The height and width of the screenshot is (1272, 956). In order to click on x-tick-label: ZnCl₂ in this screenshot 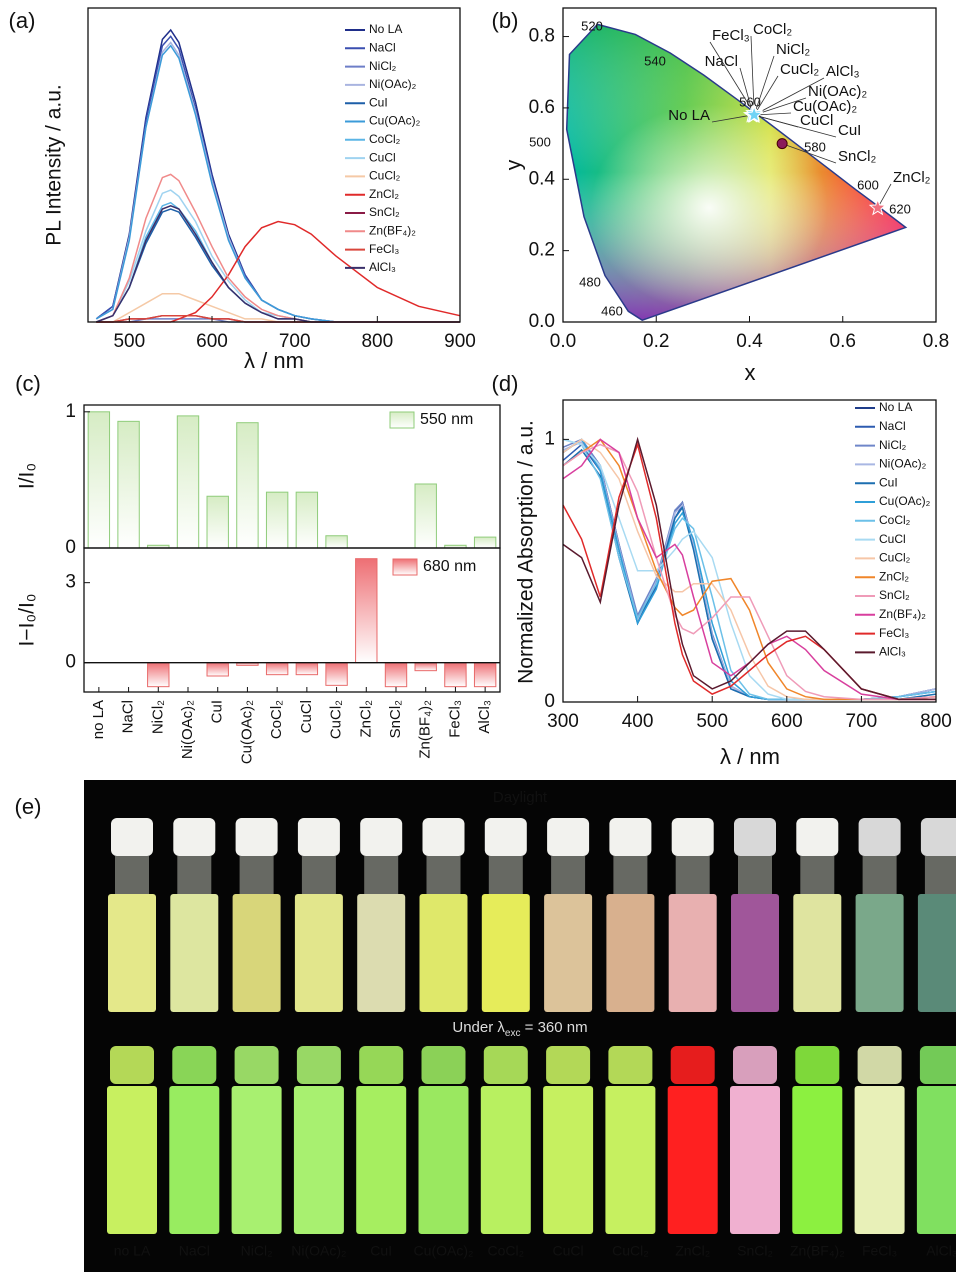, I will do `click(365, 719)`.